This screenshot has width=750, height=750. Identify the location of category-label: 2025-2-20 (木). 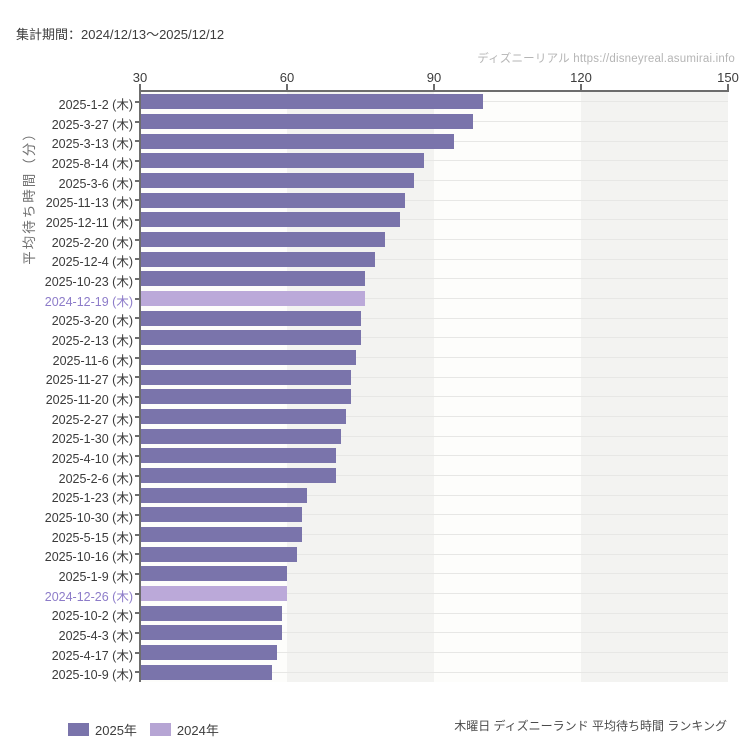
(92, 242).